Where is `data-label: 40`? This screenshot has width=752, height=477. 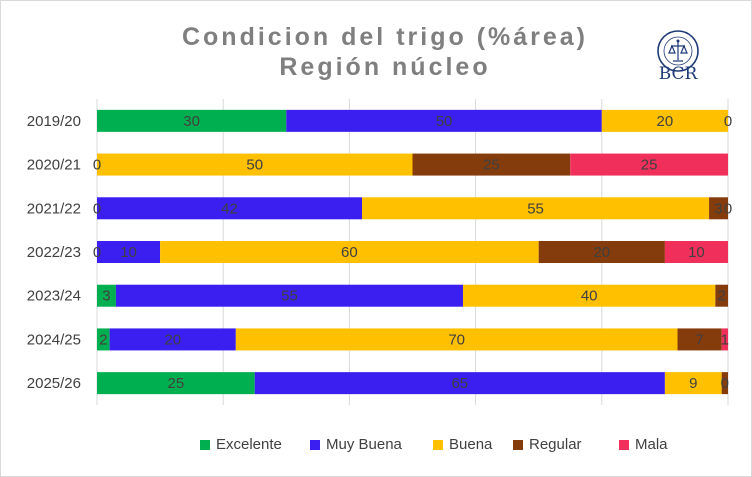
data-label: 40 is located at coordinates (589, 296).